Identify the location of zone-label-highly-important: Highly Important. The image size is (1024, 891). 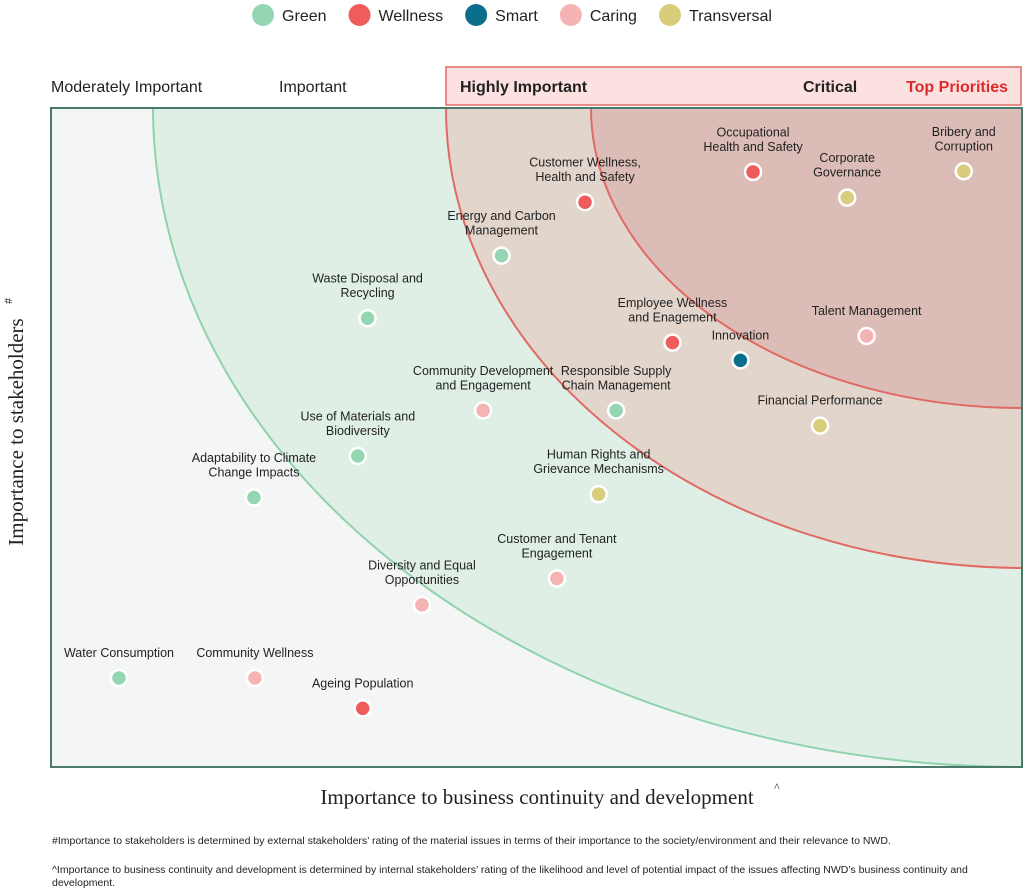
(524, 87).